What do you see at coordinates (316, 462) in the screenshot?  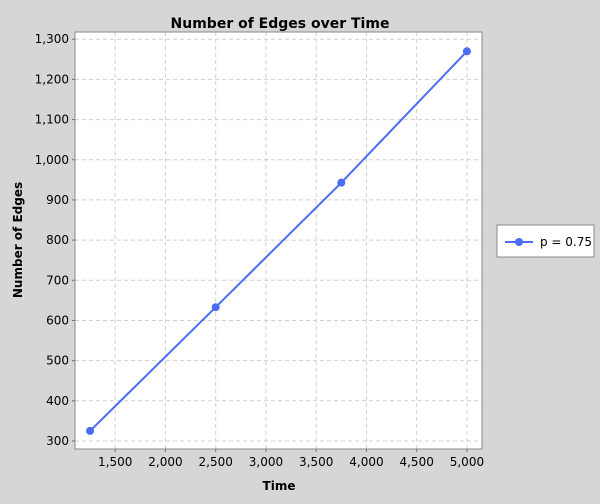 I see `x-tick-label: 3,500` at bounding box center [316, 462].